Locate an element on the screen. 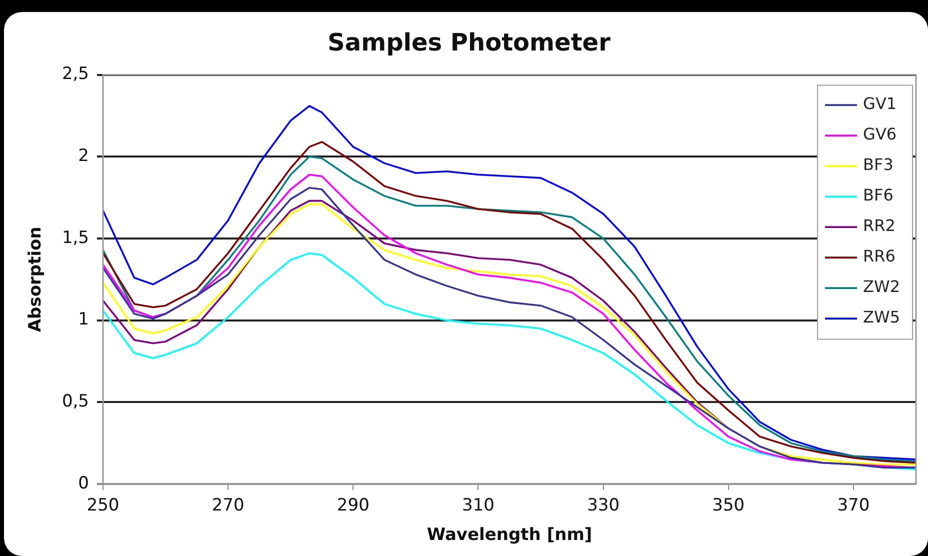 The image size is (928, 556). legend-label: ZW2 is located at coordinates (881, 286).